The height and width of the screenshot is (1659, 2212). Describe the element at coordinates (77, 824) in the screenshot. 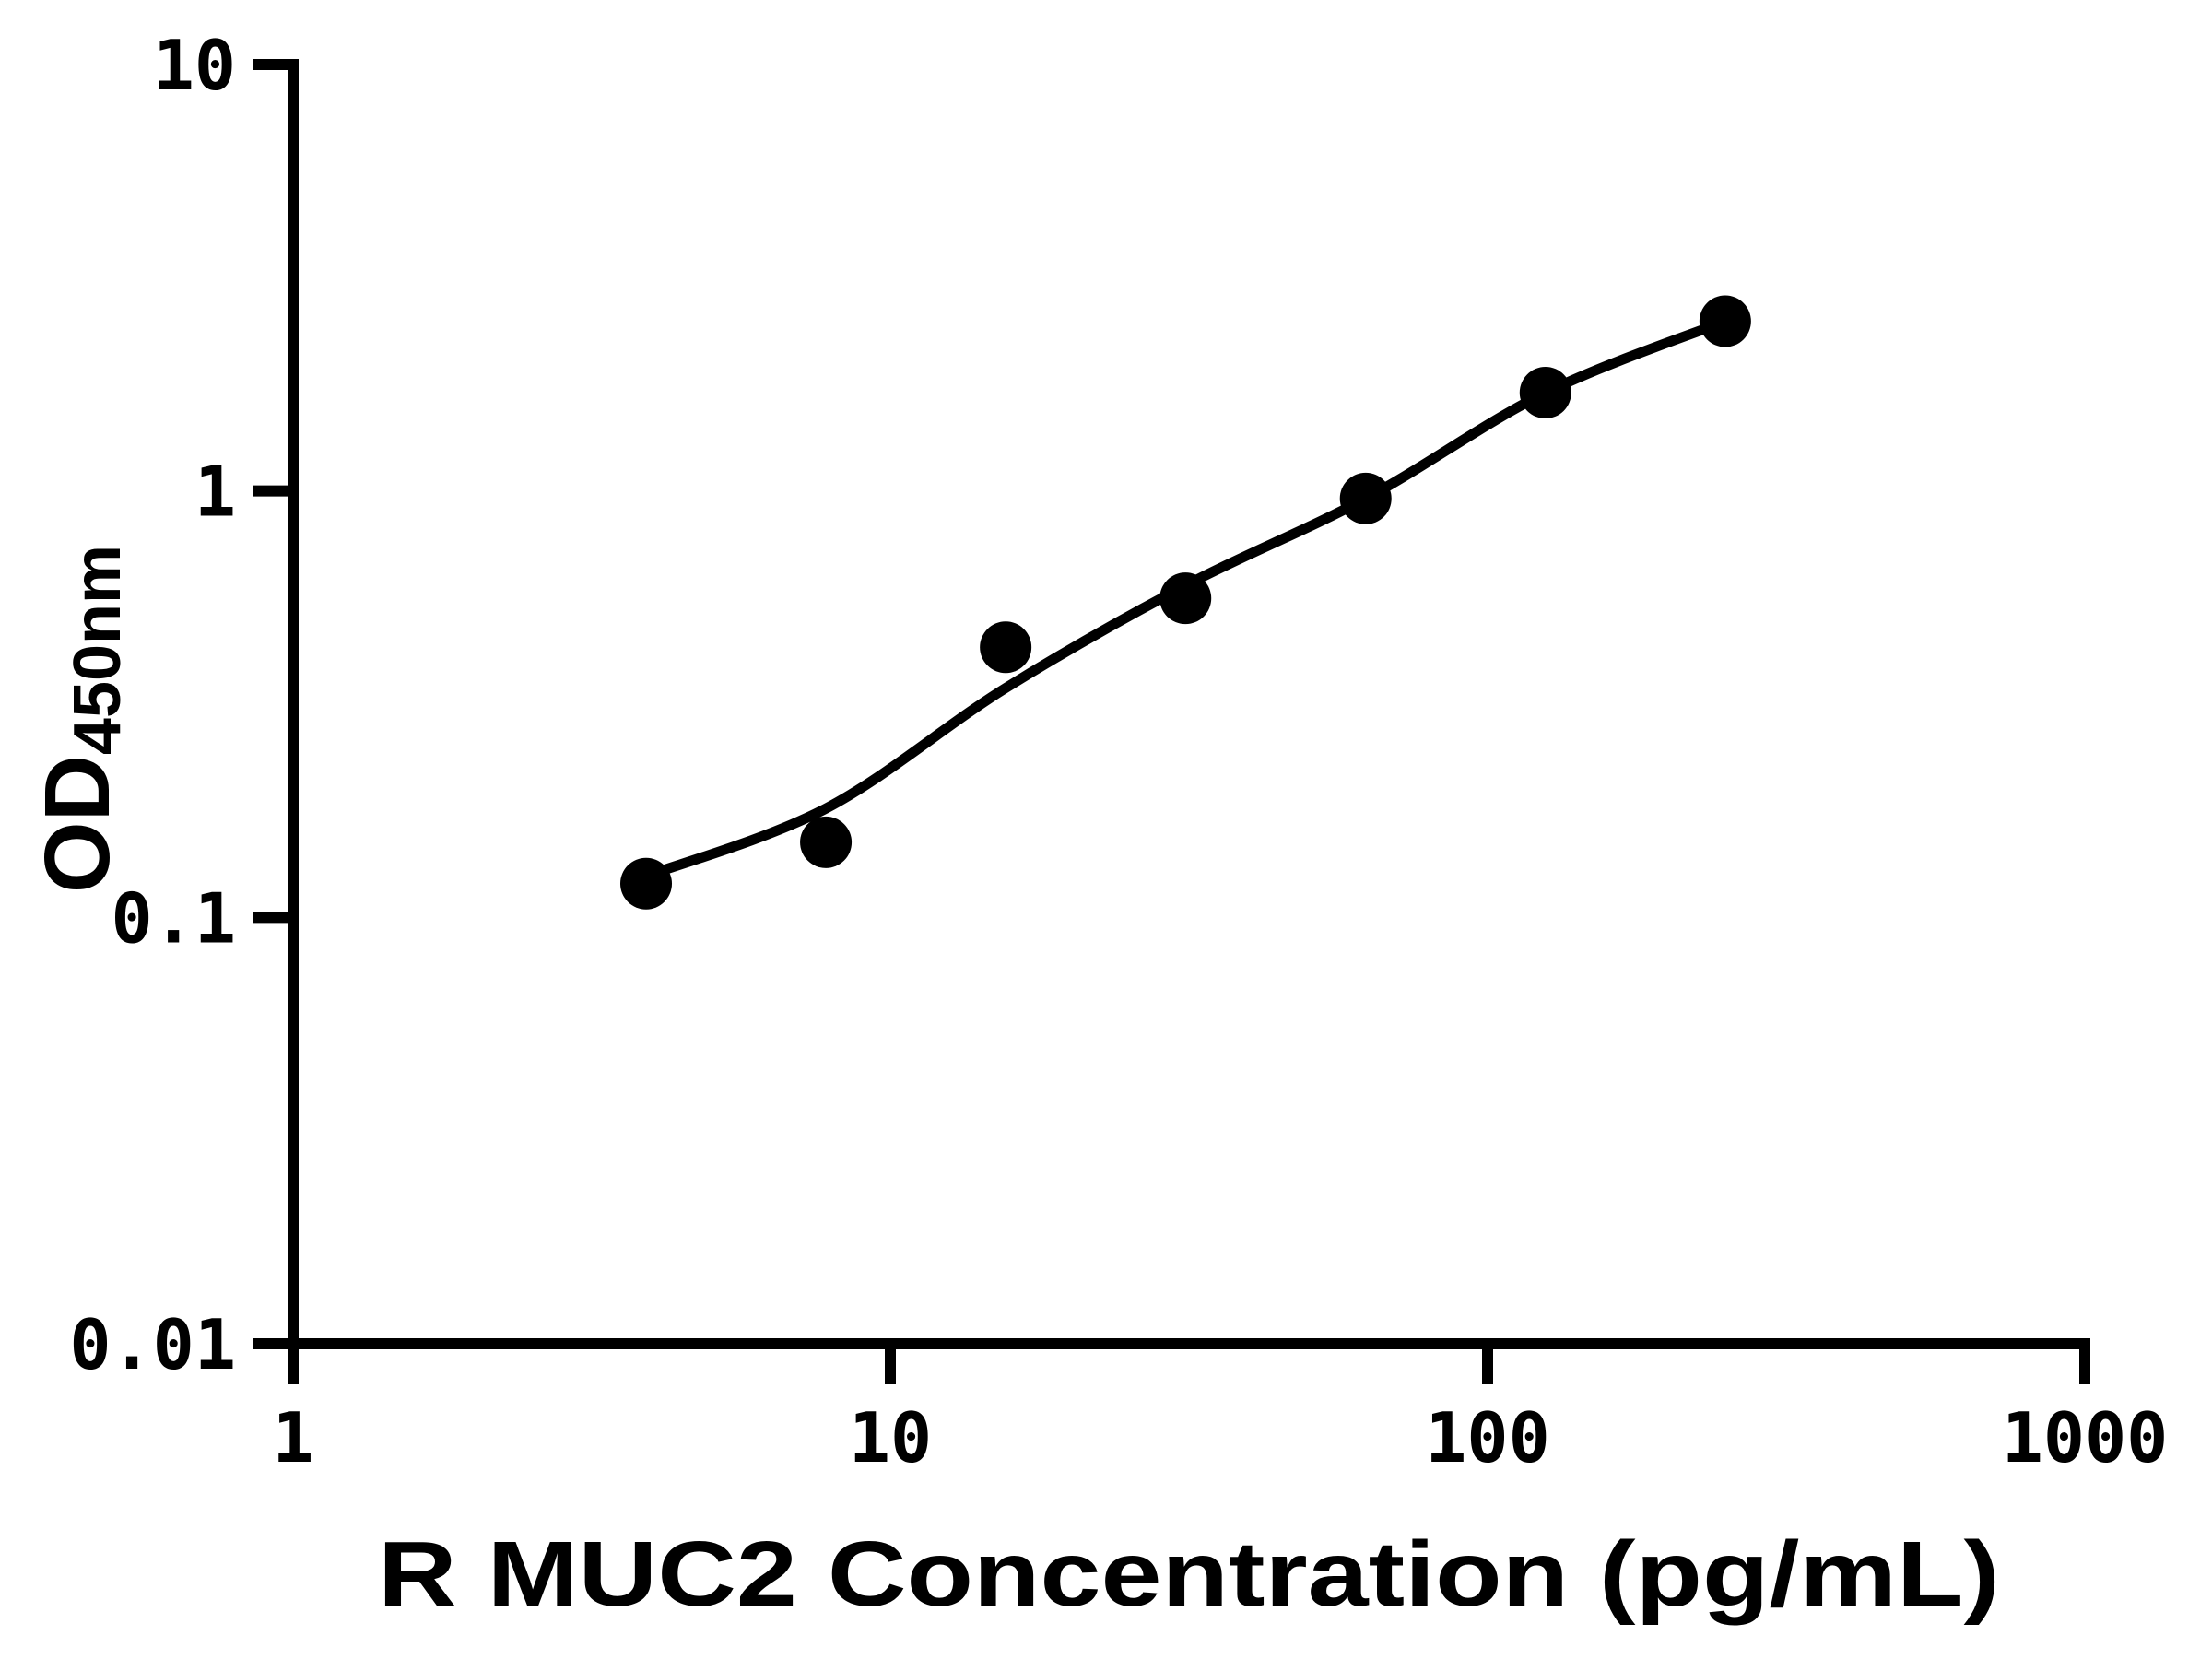

I see `y-axis-title-main: OD` at that location.